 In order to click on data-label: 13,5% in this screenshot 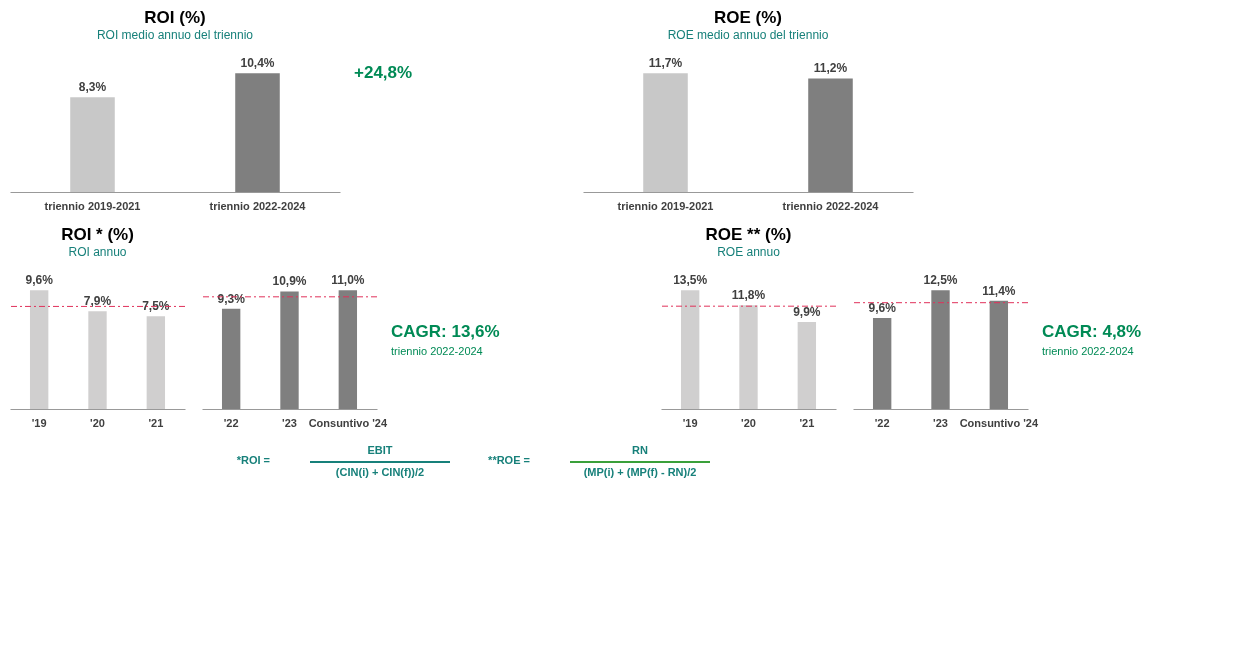, I will do `click(690, 280)`.